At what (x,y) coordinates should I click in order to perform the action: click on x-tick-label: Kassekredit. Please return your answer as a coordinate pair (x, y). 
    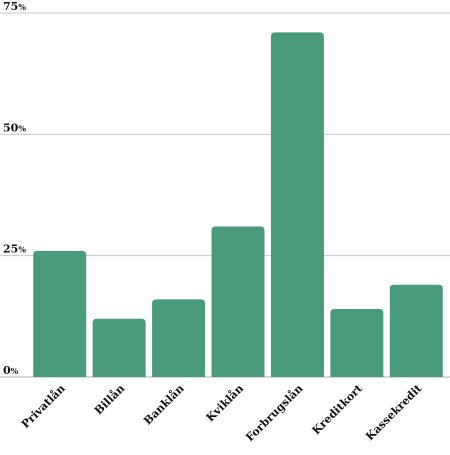
    Looking at the image, I should click on (394, 412).